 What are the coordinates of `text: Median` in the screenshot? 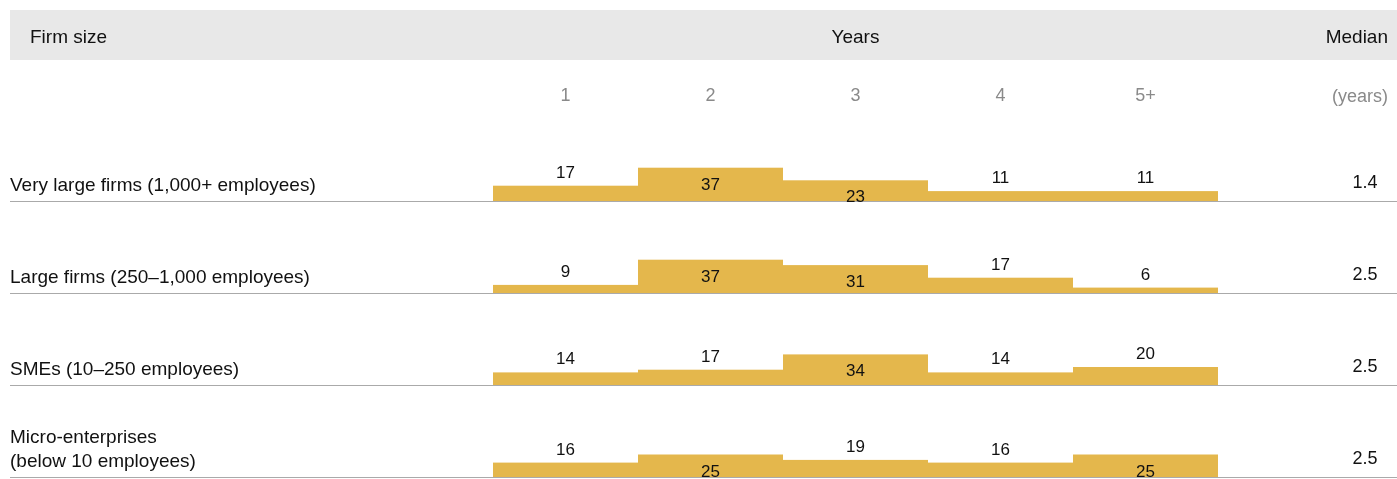 It's located at (1356, 36).